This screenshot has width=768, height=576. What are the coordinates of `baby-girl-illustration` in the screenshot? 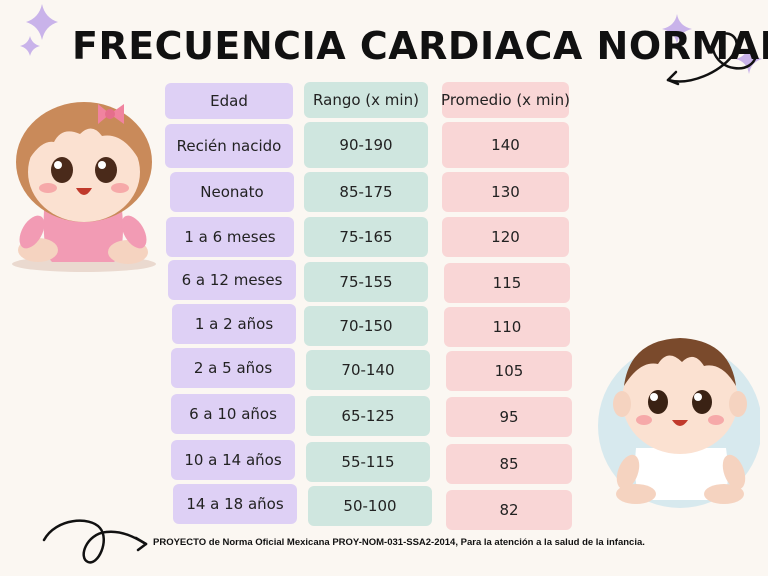 It's located at (84, 187).